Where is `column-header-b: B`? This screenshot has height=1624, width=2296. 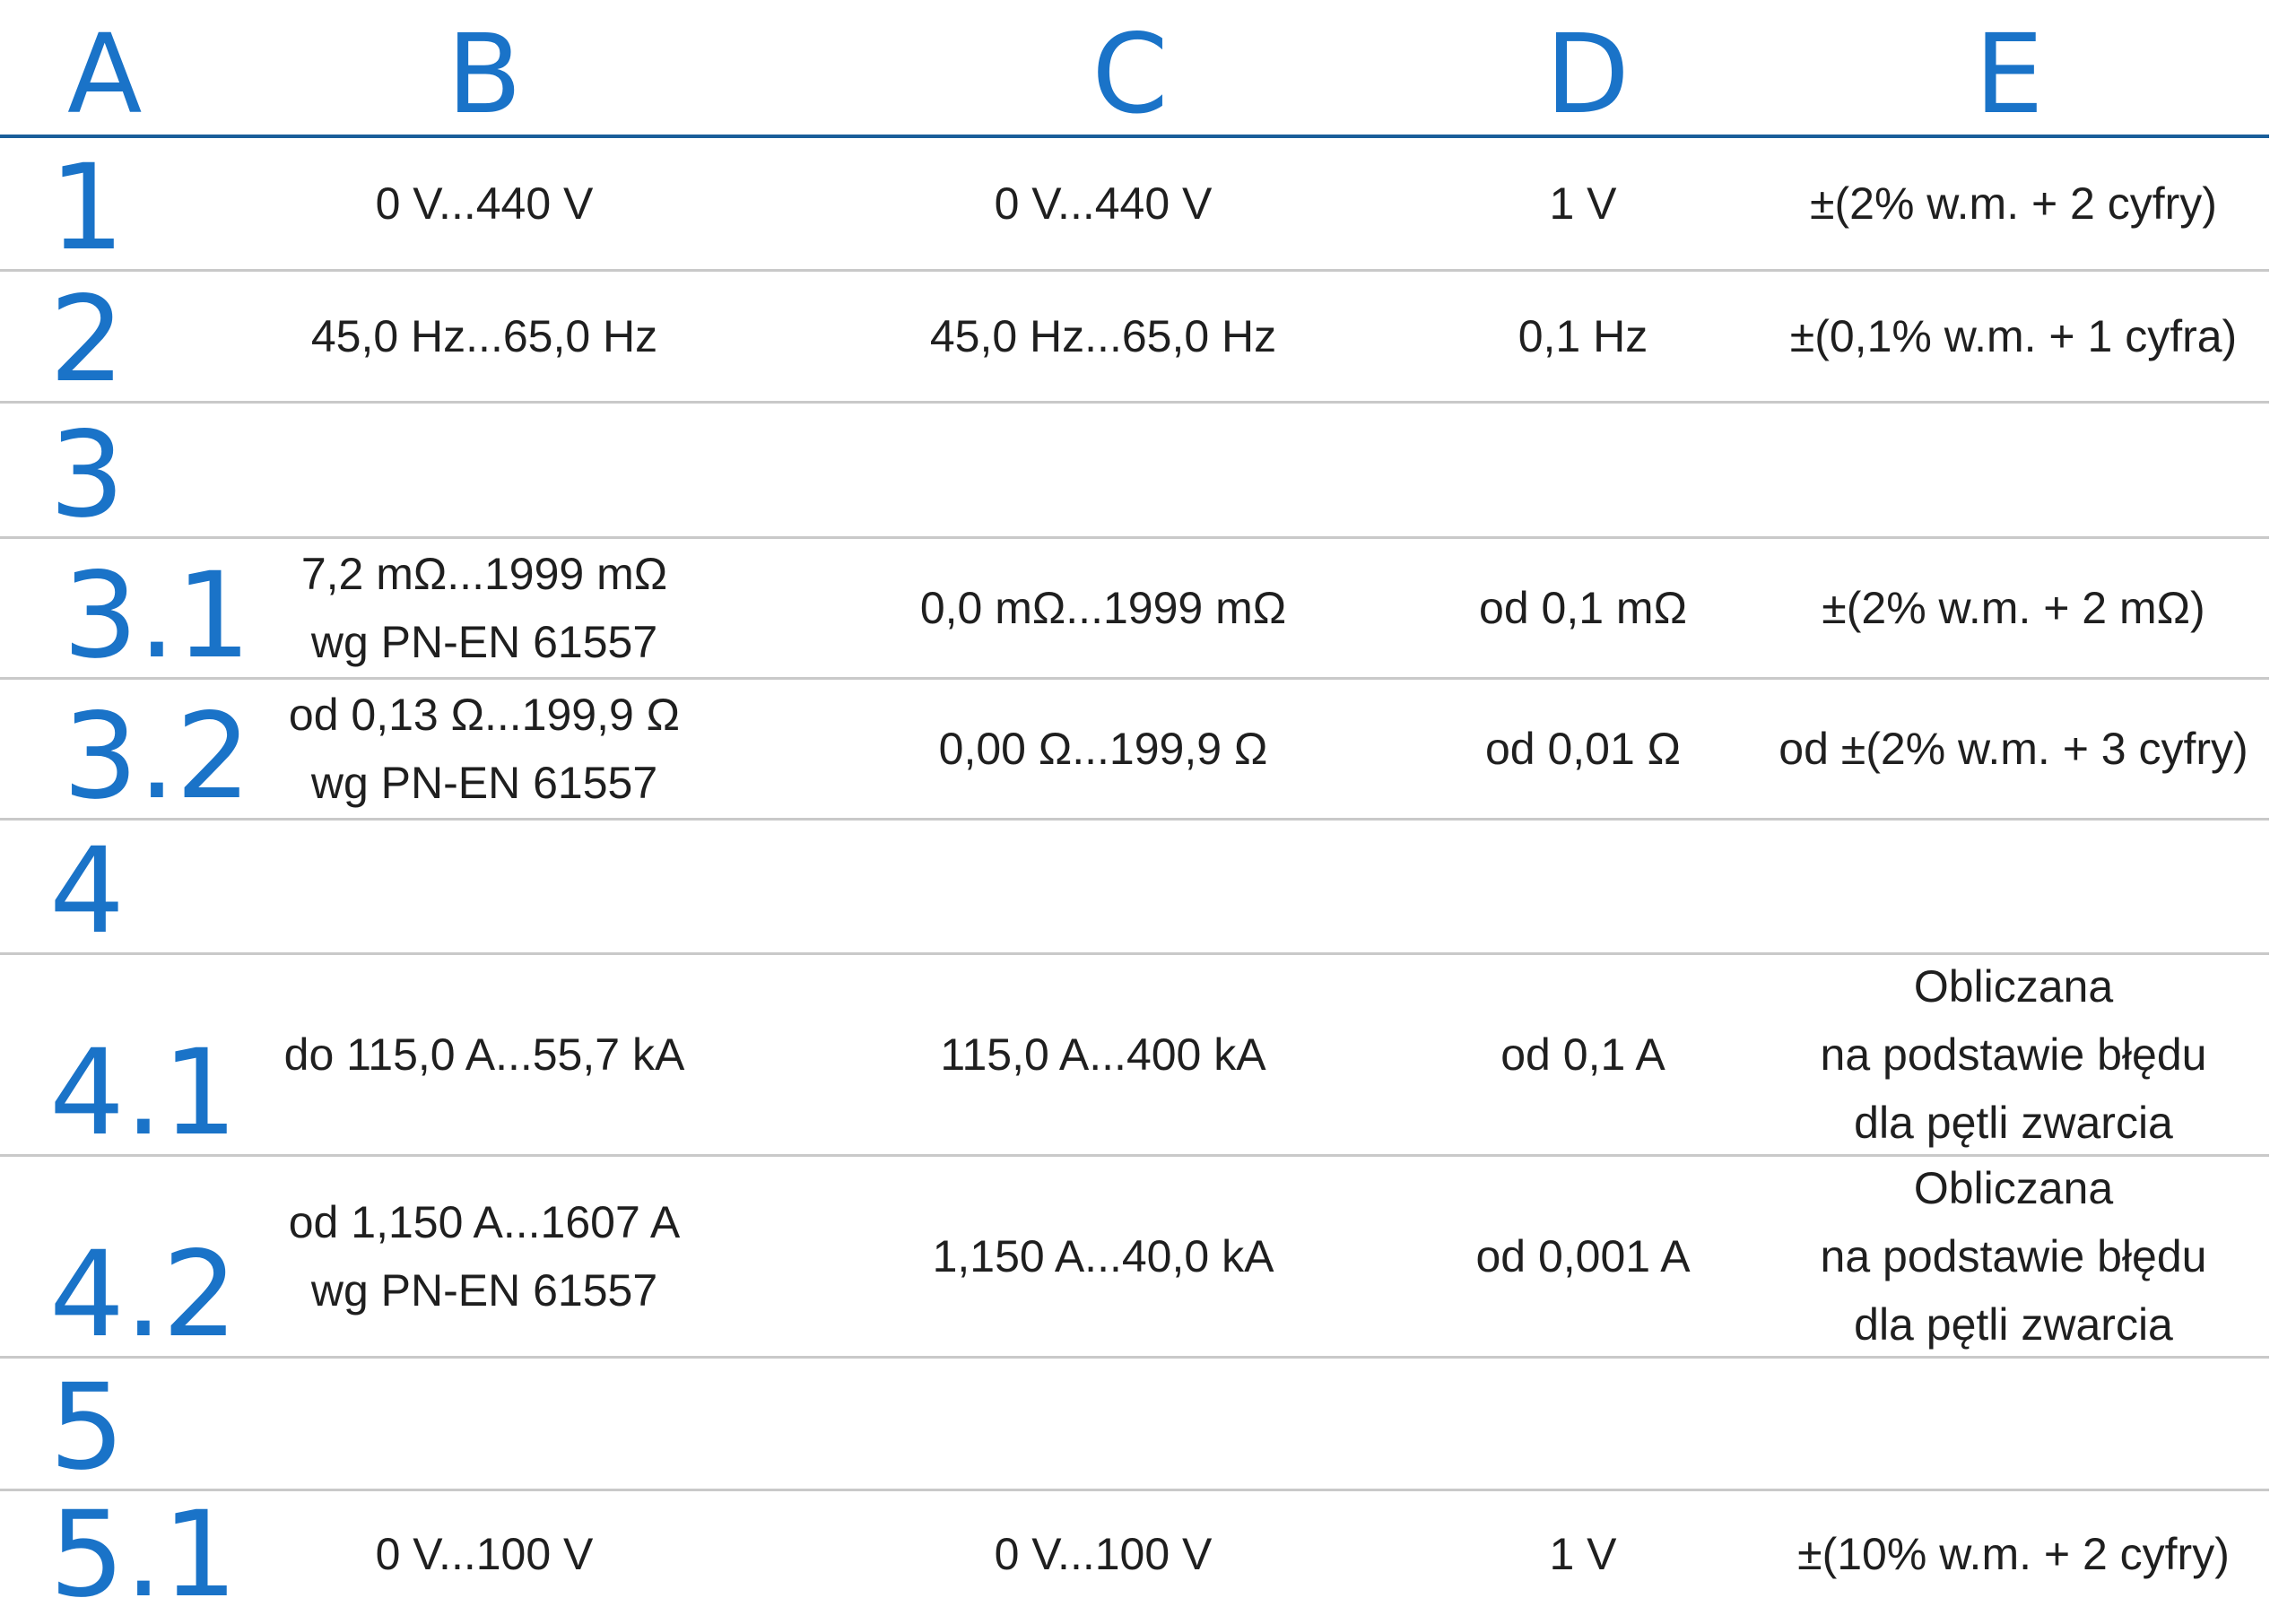
column-header-b: B is located at coordinates (484, 74).